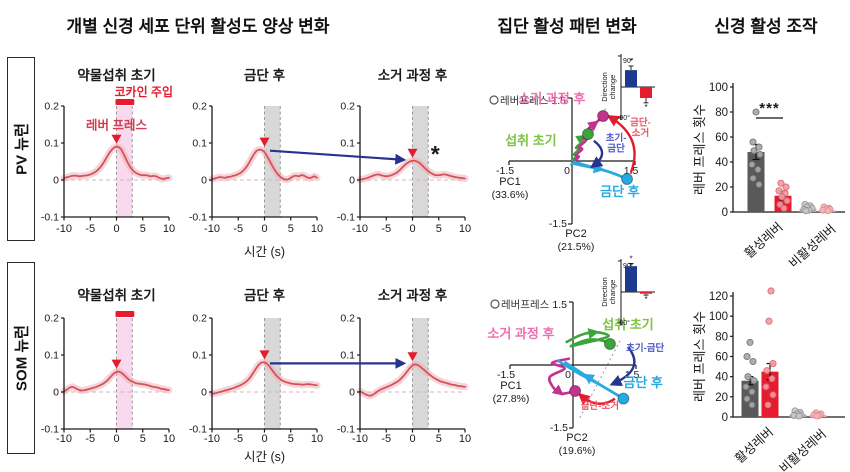 This screenshot has height=472, width=850. What do you see at coordinates (699, 356) in the screenshot?
I see `barchart-1-ylabel: 레버 프레스 횟수` at bounding box center [699, 356].